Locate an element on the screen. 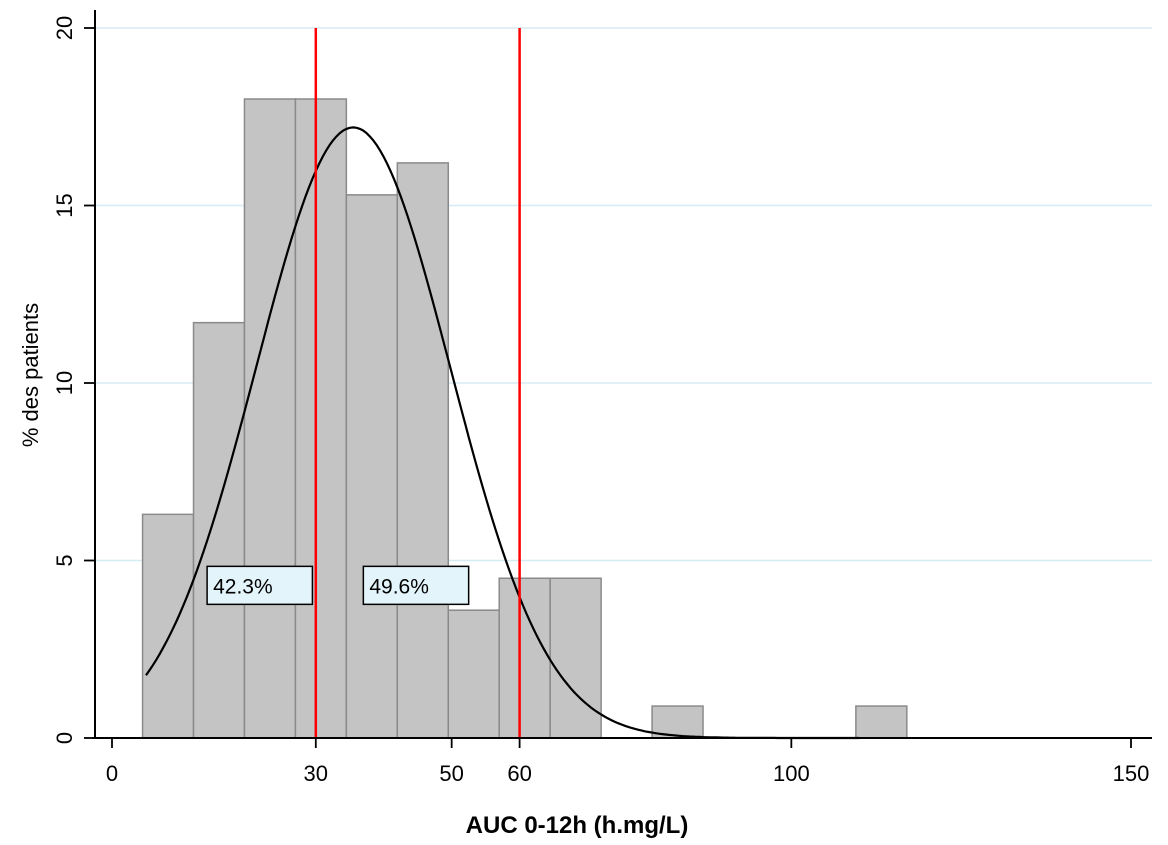 This screenshot has height=845, width=1168. y-tick-label: 15 is located at coordinates (64, 205).